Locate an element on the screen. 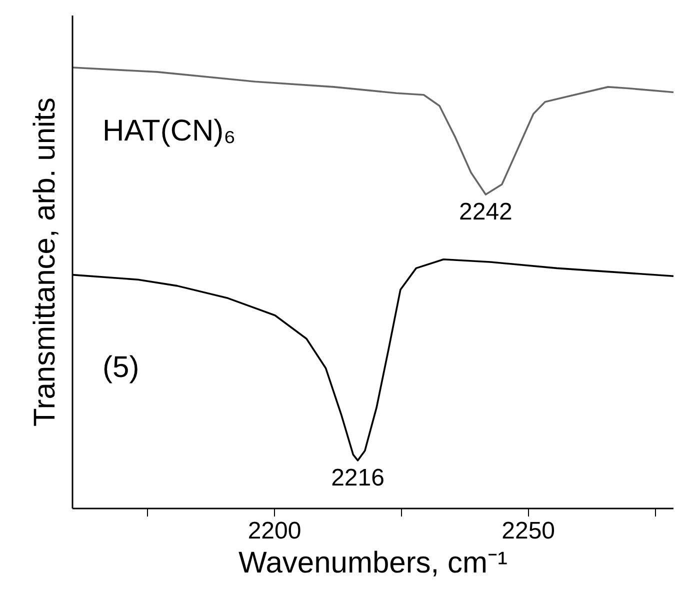 The image size is (675, 608). y-axis-title: Transmittance, arb. units is located at coordinates (45, 262).